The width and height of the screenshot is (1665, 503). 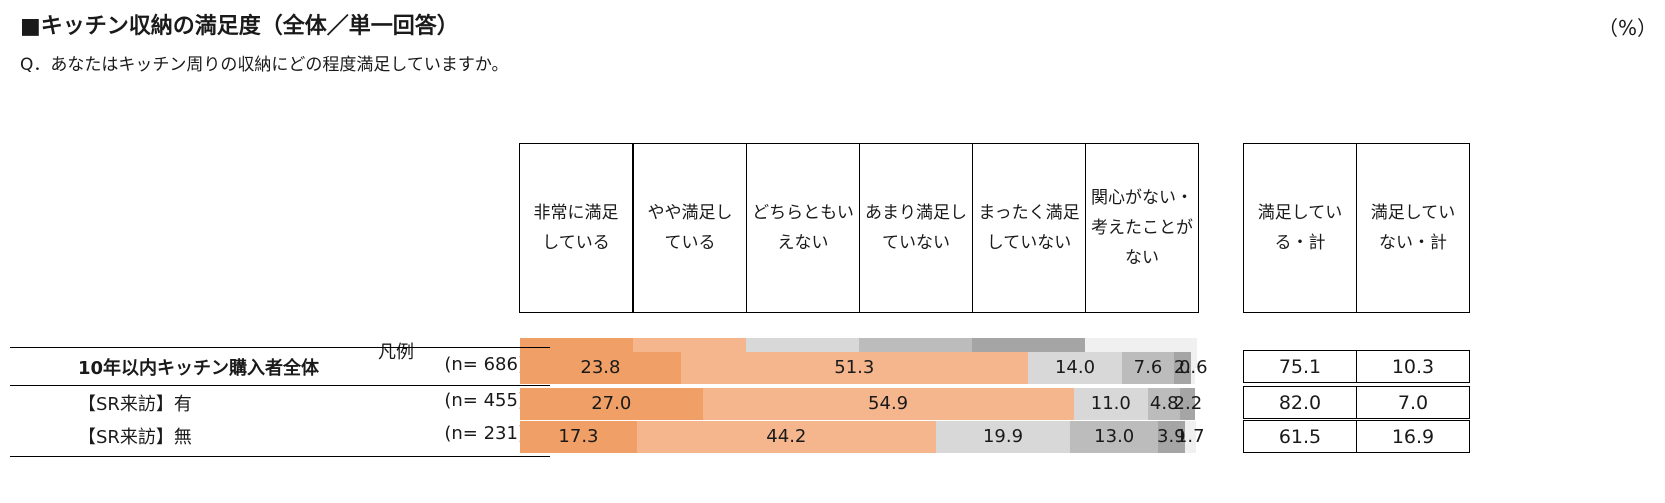 What do you see at coordinates (1300, 243) in the screenshot?
I see `summary-header-line: る・計` at bounding box center [1300, 243].